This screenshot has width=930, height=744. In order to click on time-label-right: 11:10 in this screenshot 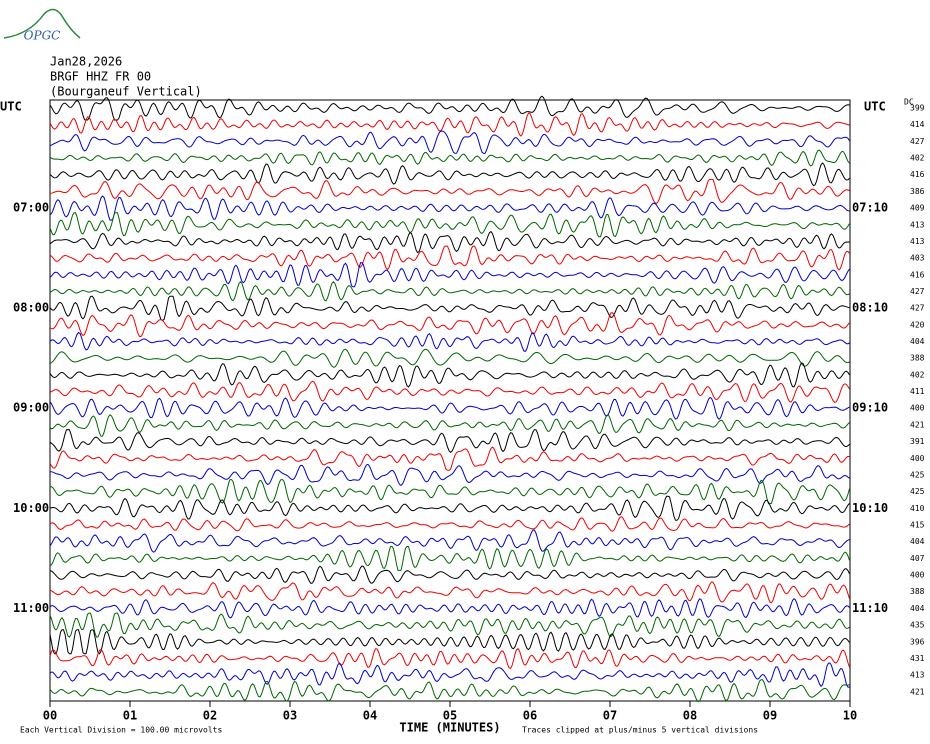, I will do `click(870, 608)`.